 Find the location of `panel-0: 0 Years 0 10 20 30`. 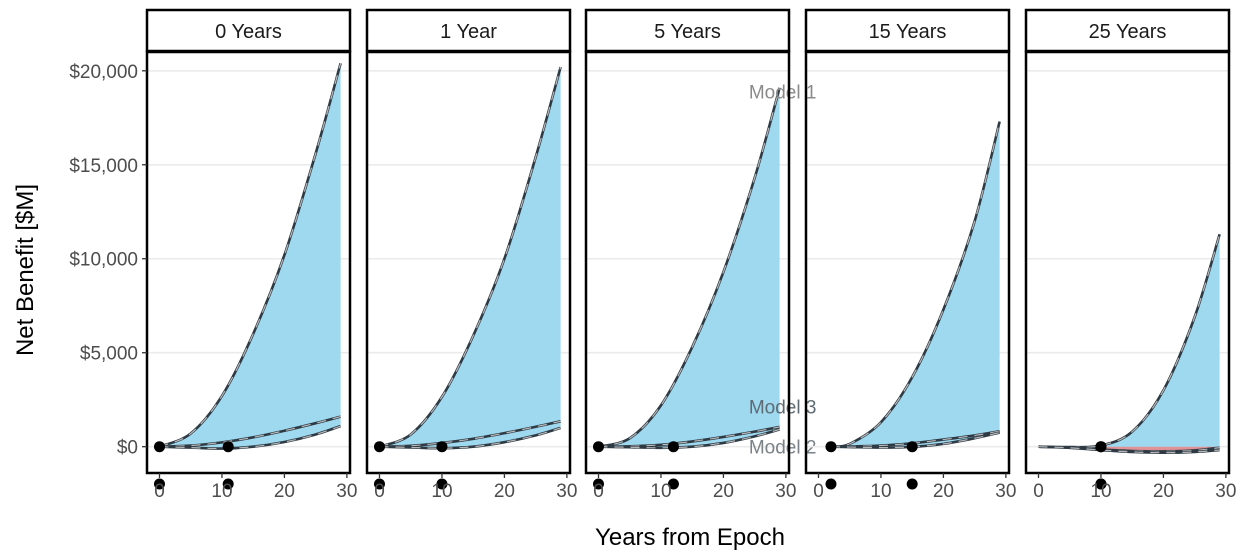

panel-0: 0 Years 0 10 20 30 is located at coordinates (252, 256).